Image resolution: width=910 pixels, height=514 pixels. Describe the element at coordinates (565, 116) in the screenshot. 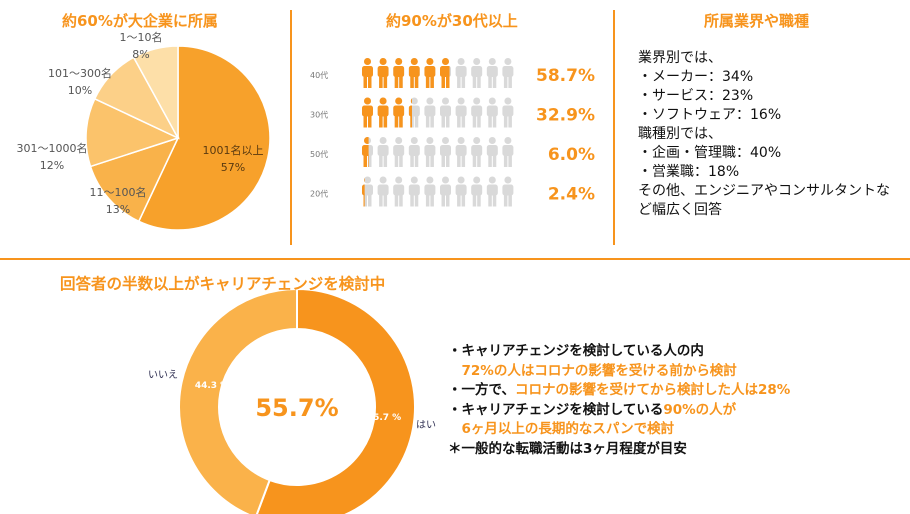

I see `age-percent-label: 32.9%` at that location.